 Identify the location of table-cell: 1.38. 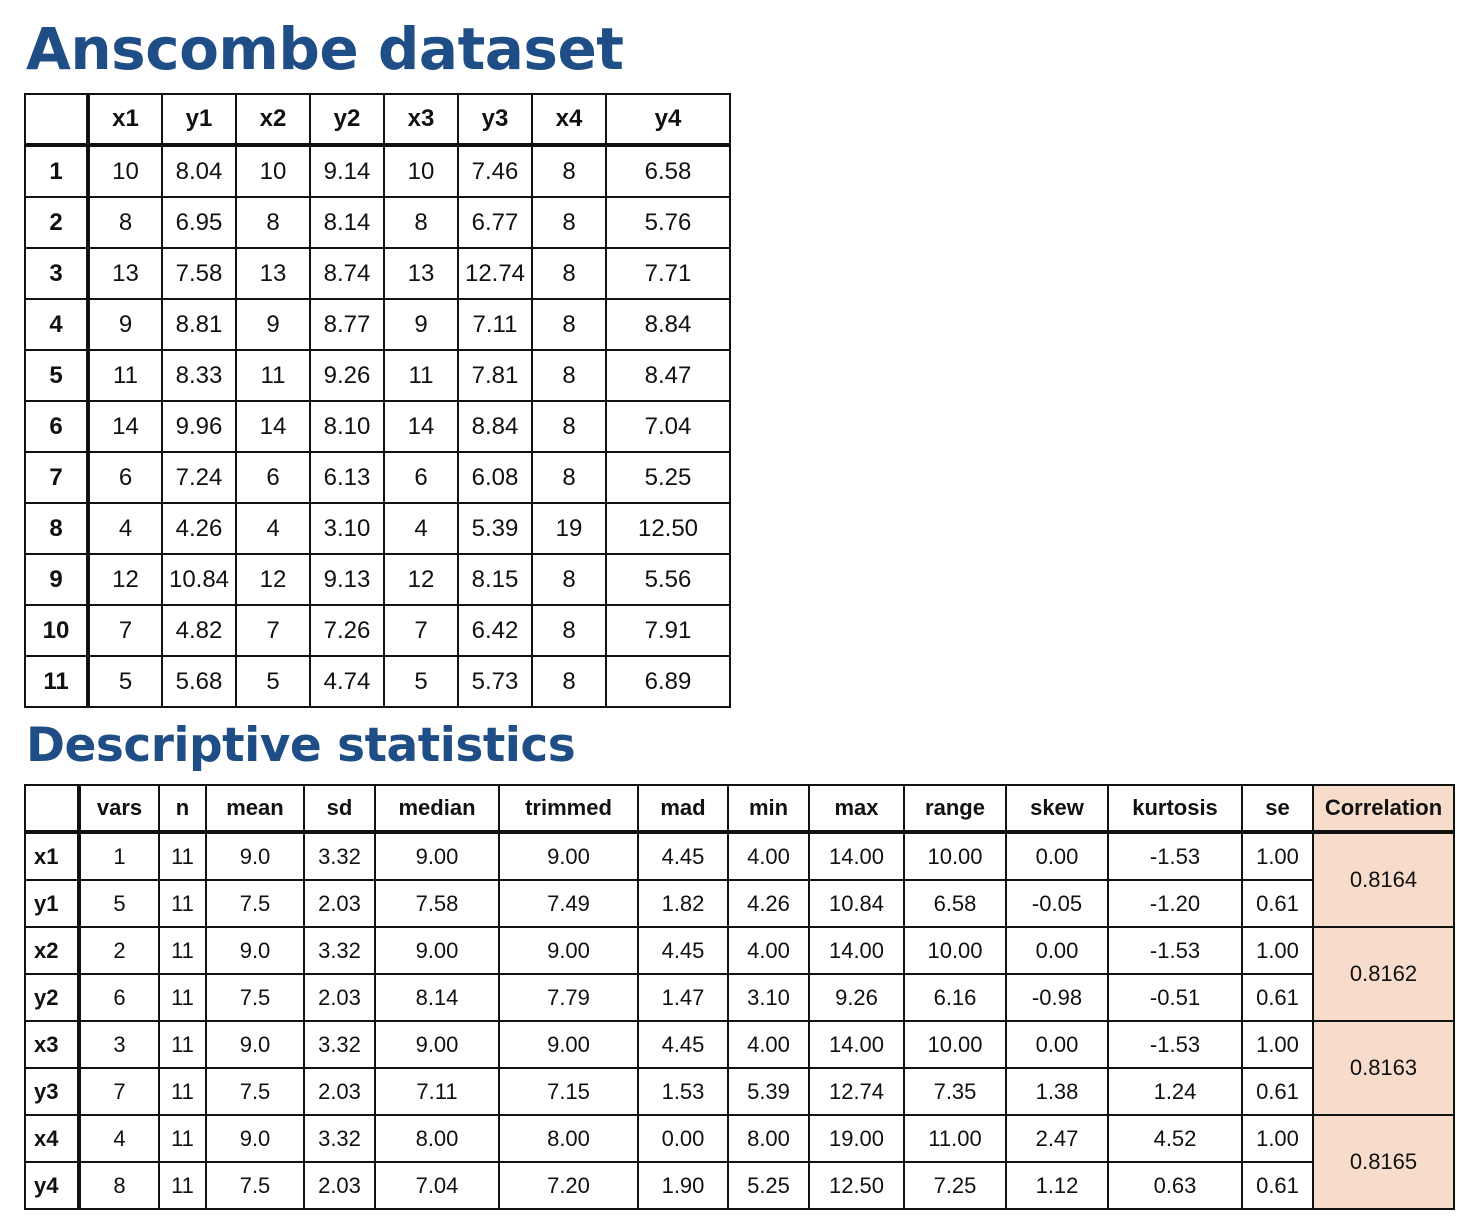
(1057, 1091).